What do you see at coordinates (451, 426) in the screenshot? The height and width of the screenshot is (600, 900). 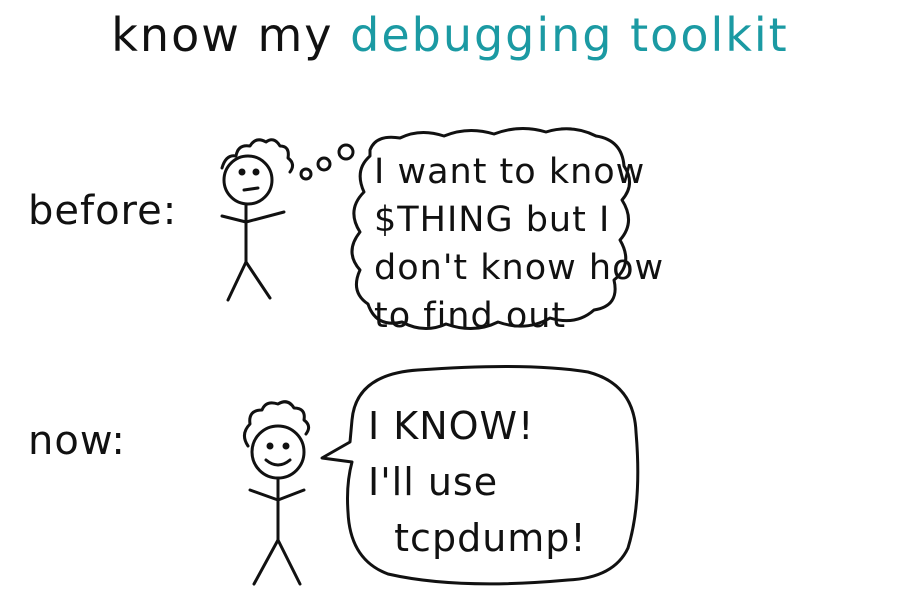 I see `speech-line: I KNOW!` at bounding box center [451, 426].